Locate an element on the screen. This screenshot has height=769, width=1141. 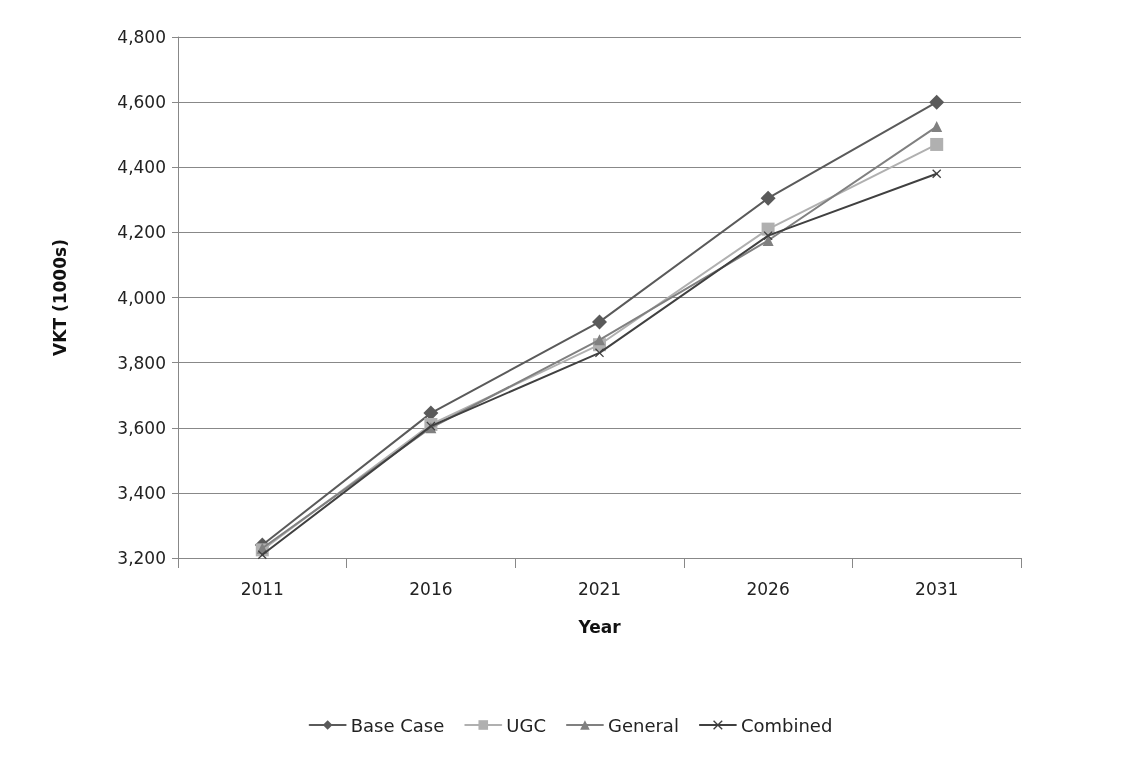
y-tick-label: 3,600 is located at coordinates (141, 427).